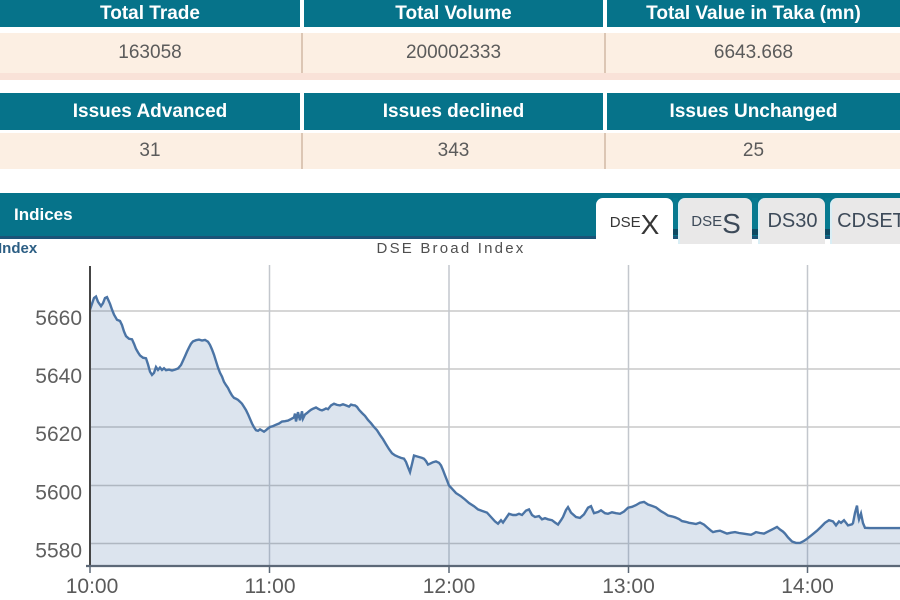 The image size is (900, 600). What do you see at coordinates (58, 551) in the screenshot?
I see `svg-text: 5580` at bounding box center [58, 551].